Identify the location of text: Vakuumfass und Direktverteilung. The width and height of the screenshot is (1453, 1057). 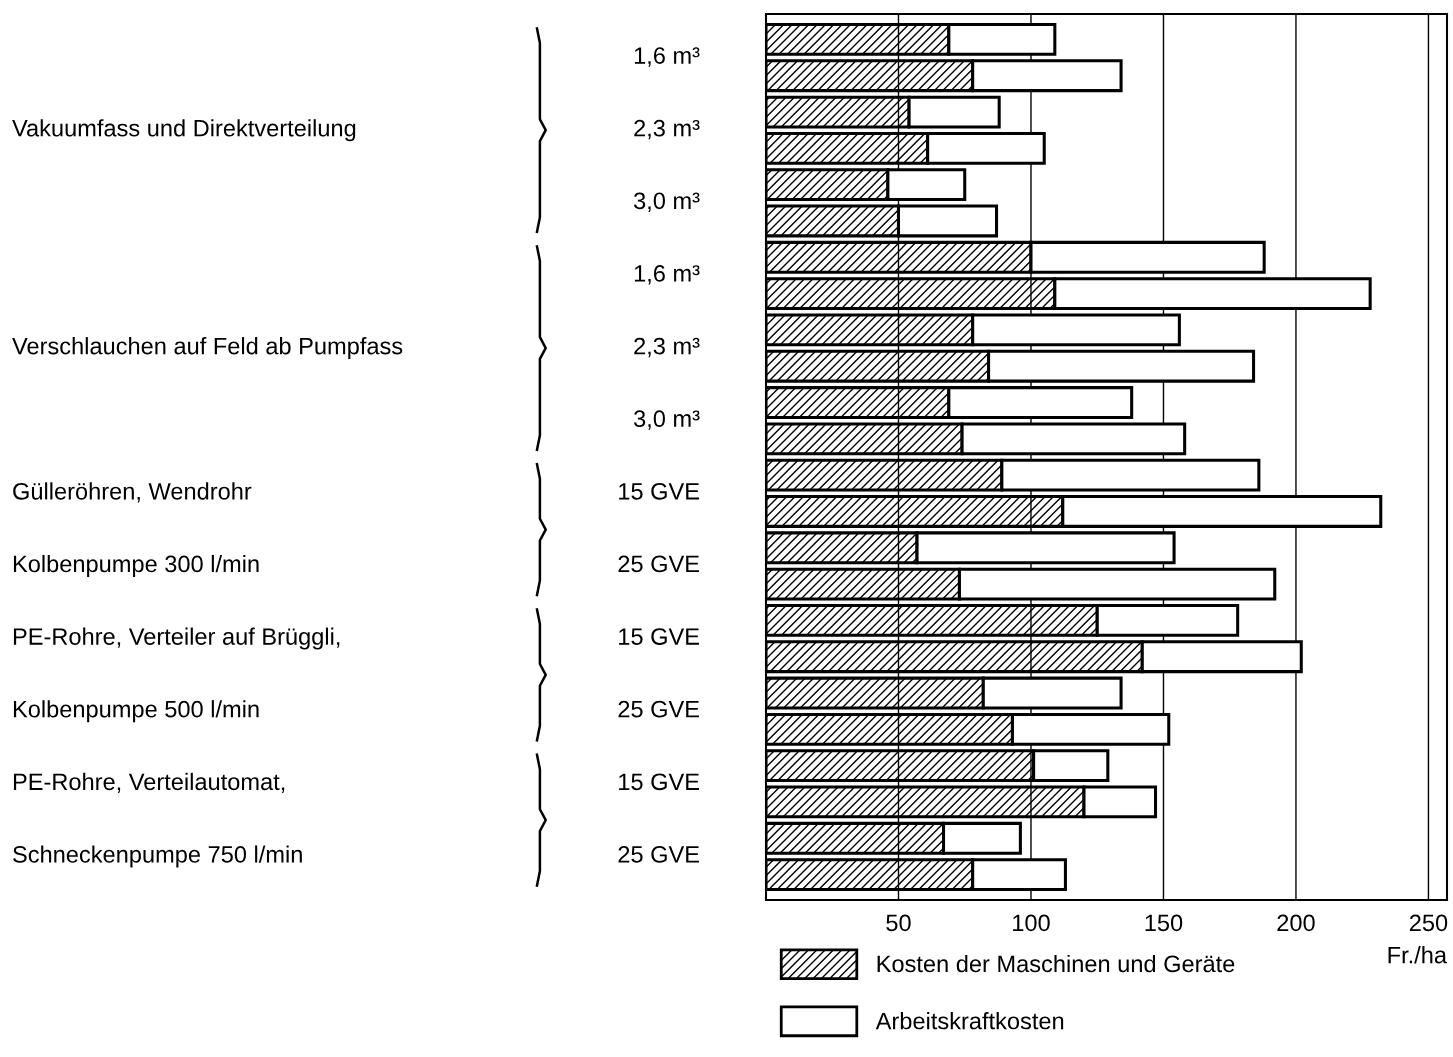
(184, 130).